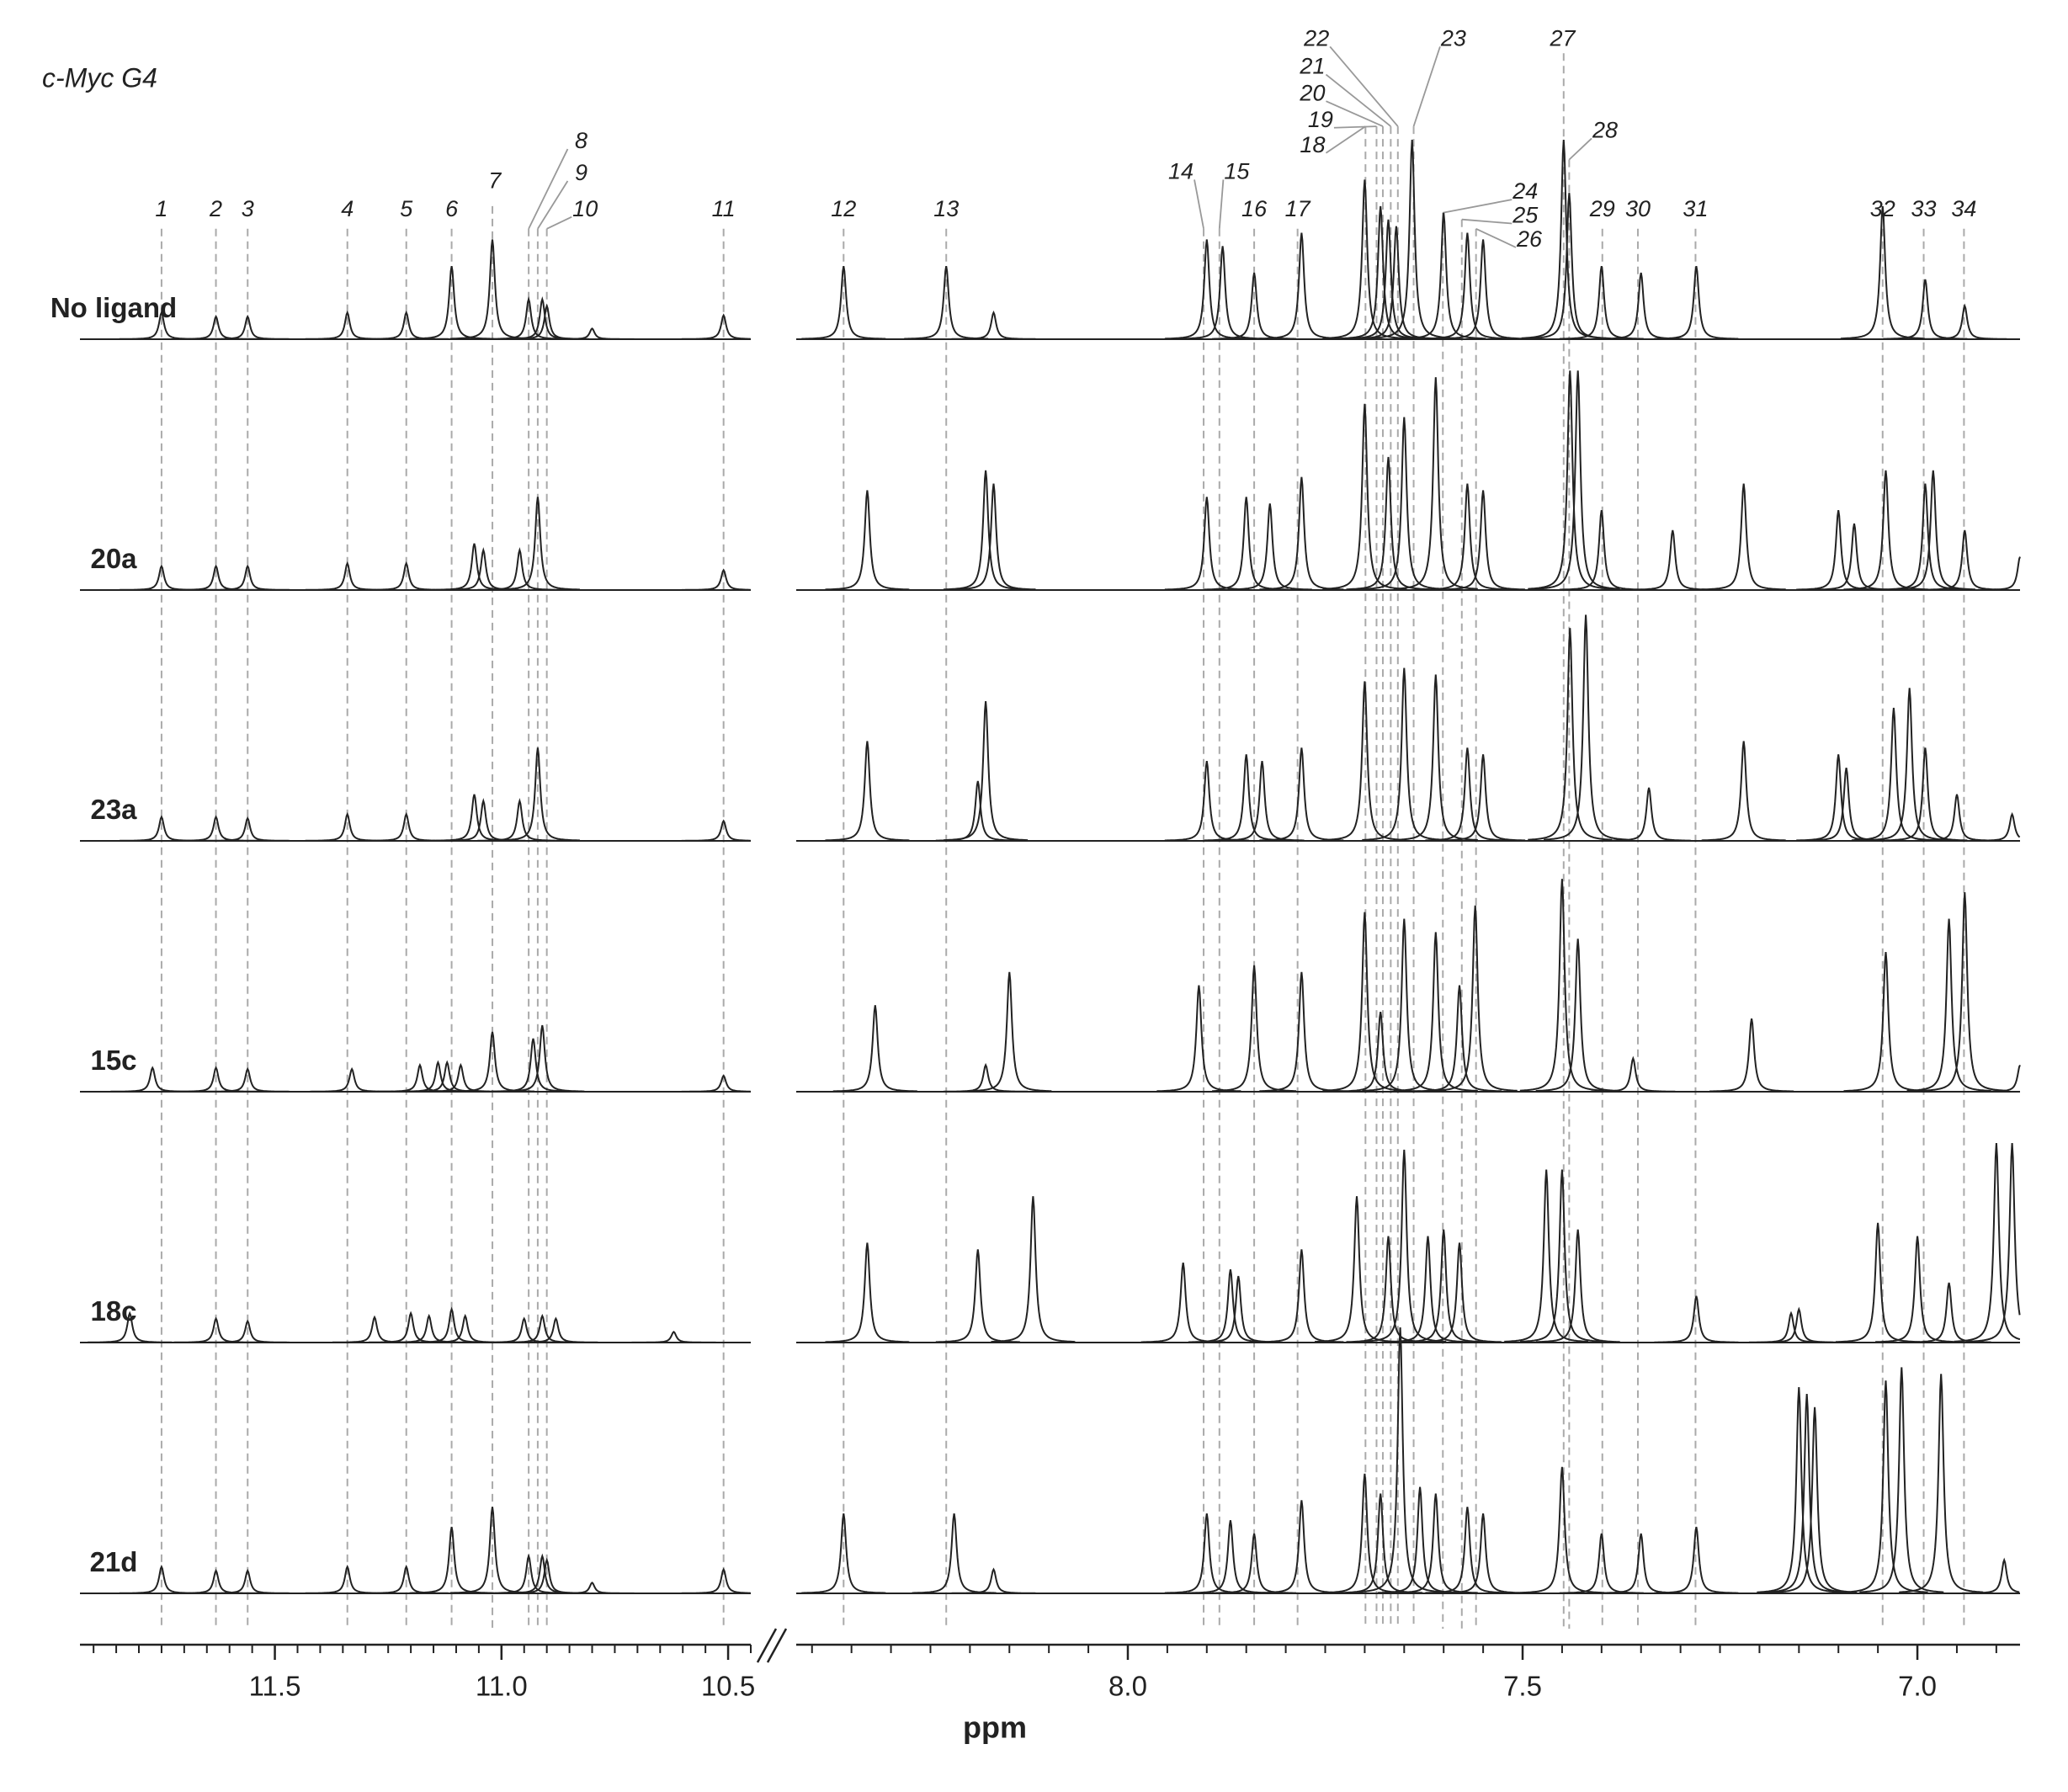 The image size is (2068, 1792). Describe the element at coordinates (113, 1562) in the screenshot. I see `spectrum-name: 21d` at that location.